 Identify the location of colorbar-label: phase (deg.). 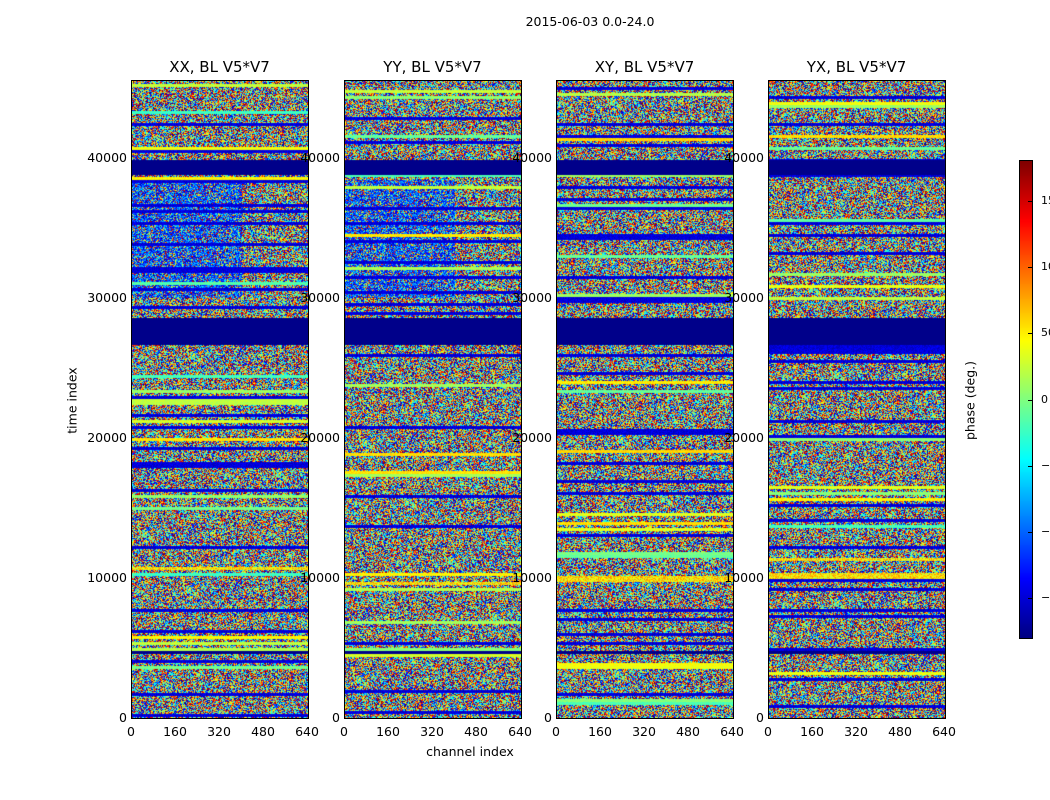
(970, 400).